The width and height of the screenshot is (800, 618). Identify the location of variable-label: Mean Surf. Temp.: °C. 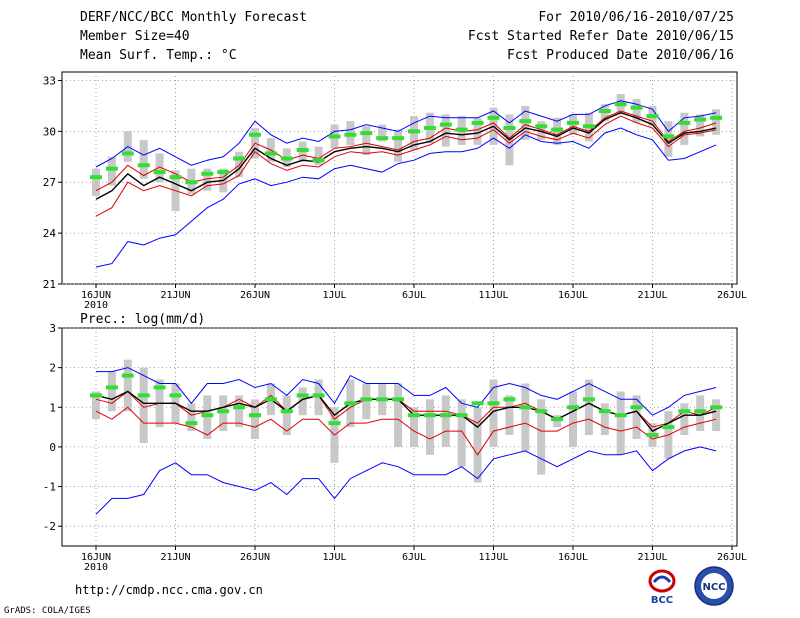
(158, 55).